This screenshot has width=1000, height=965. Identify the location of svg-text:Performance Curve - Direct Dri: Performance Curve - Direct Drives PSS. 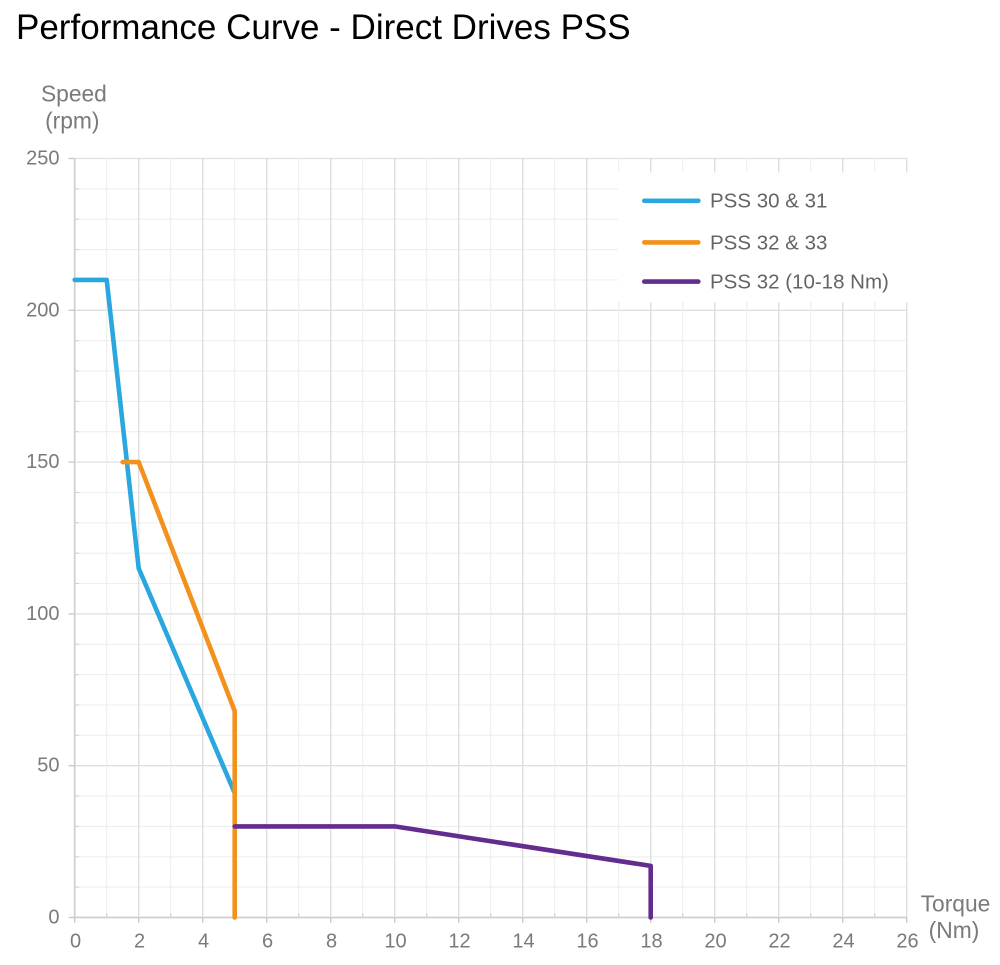
(323, 27).